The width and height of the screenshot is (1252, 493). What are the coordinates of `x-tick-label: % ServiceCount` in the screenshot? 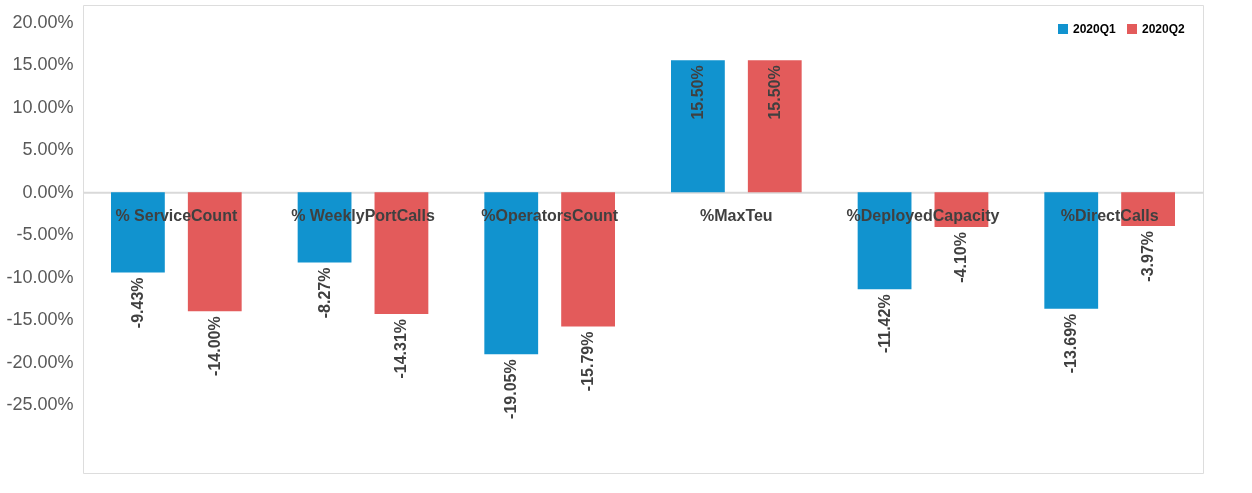 It's located at (176, 216).